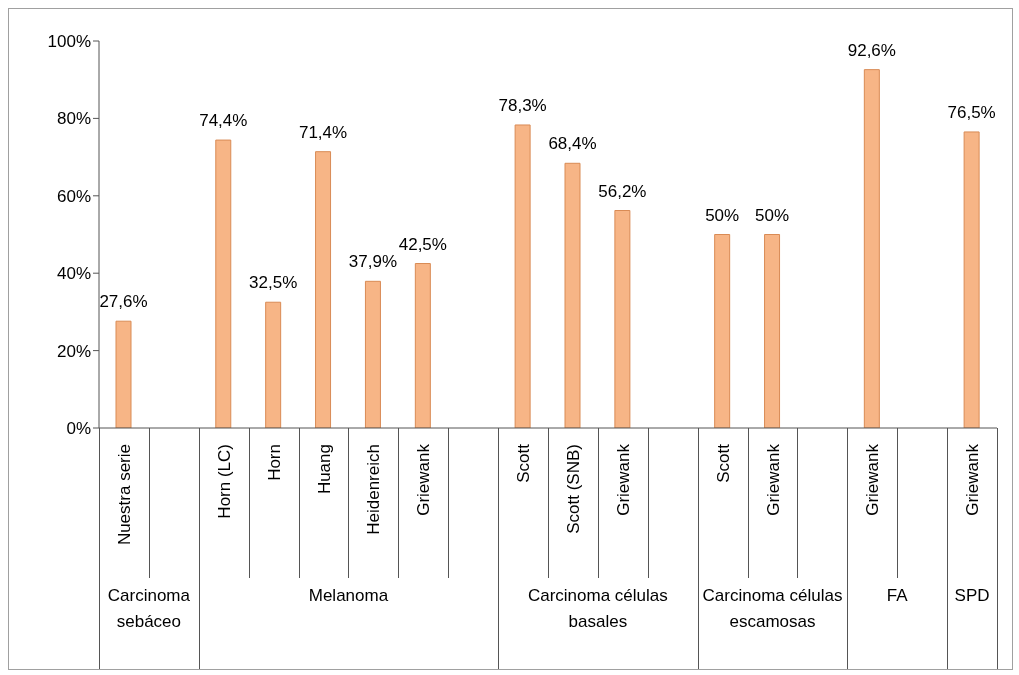  I want to click on data-label: 92,6%, so click(871, 50).